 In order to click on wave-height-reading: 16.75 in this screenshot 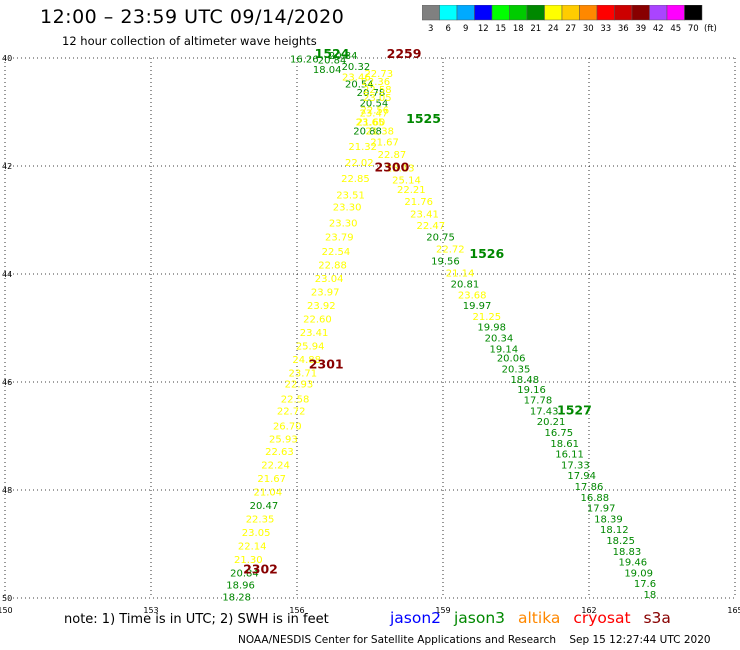, I will do `click(559, 433)`.